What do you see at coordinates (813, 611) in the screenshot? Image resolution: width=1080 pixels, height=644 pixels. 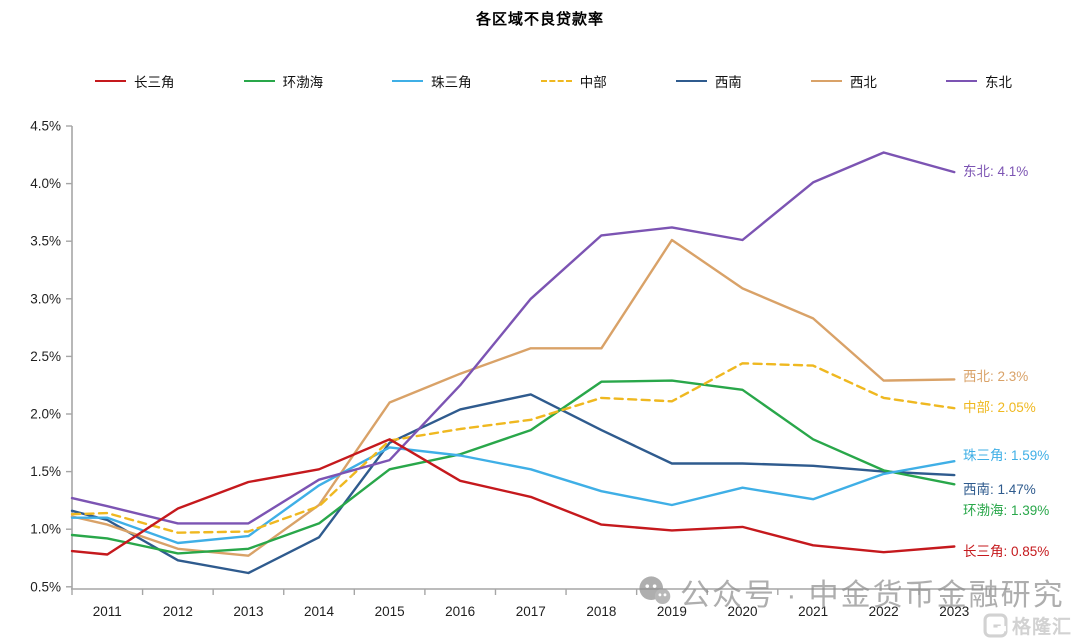 I see `x-tick-label: 2021` at bounding box center [813, 611].